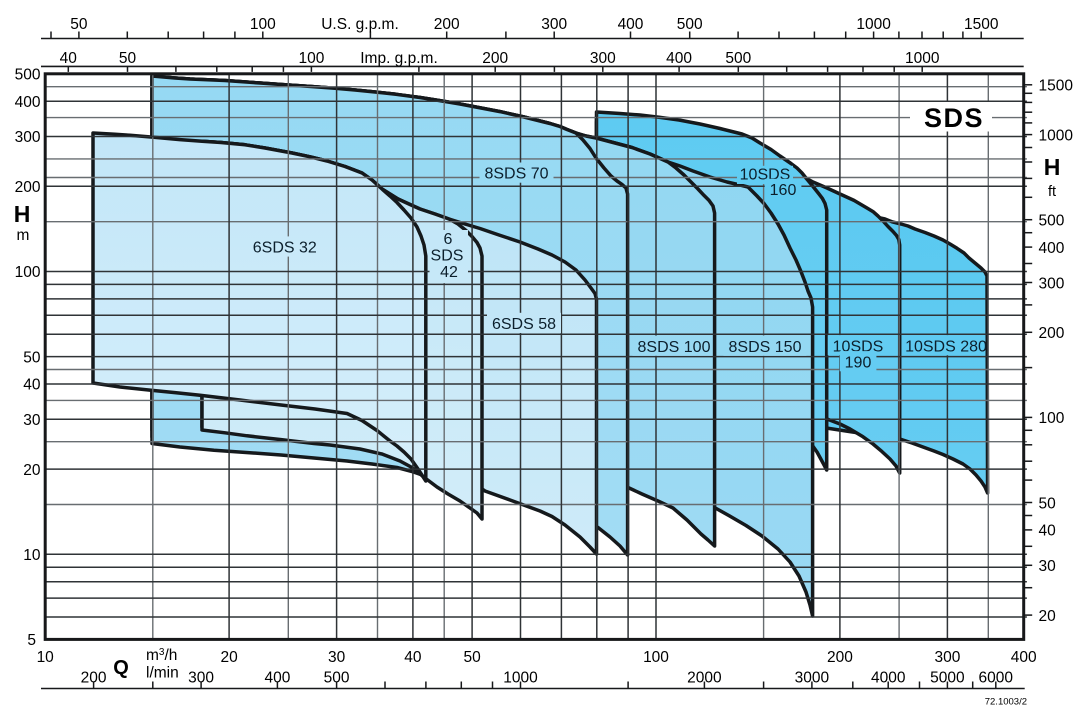 The width and height of the screenshot is (1077, 723). What do you see at coordinates (783, 190) in the screenshot?
I see `svg-text: 160` at bounding box center [783, 190].